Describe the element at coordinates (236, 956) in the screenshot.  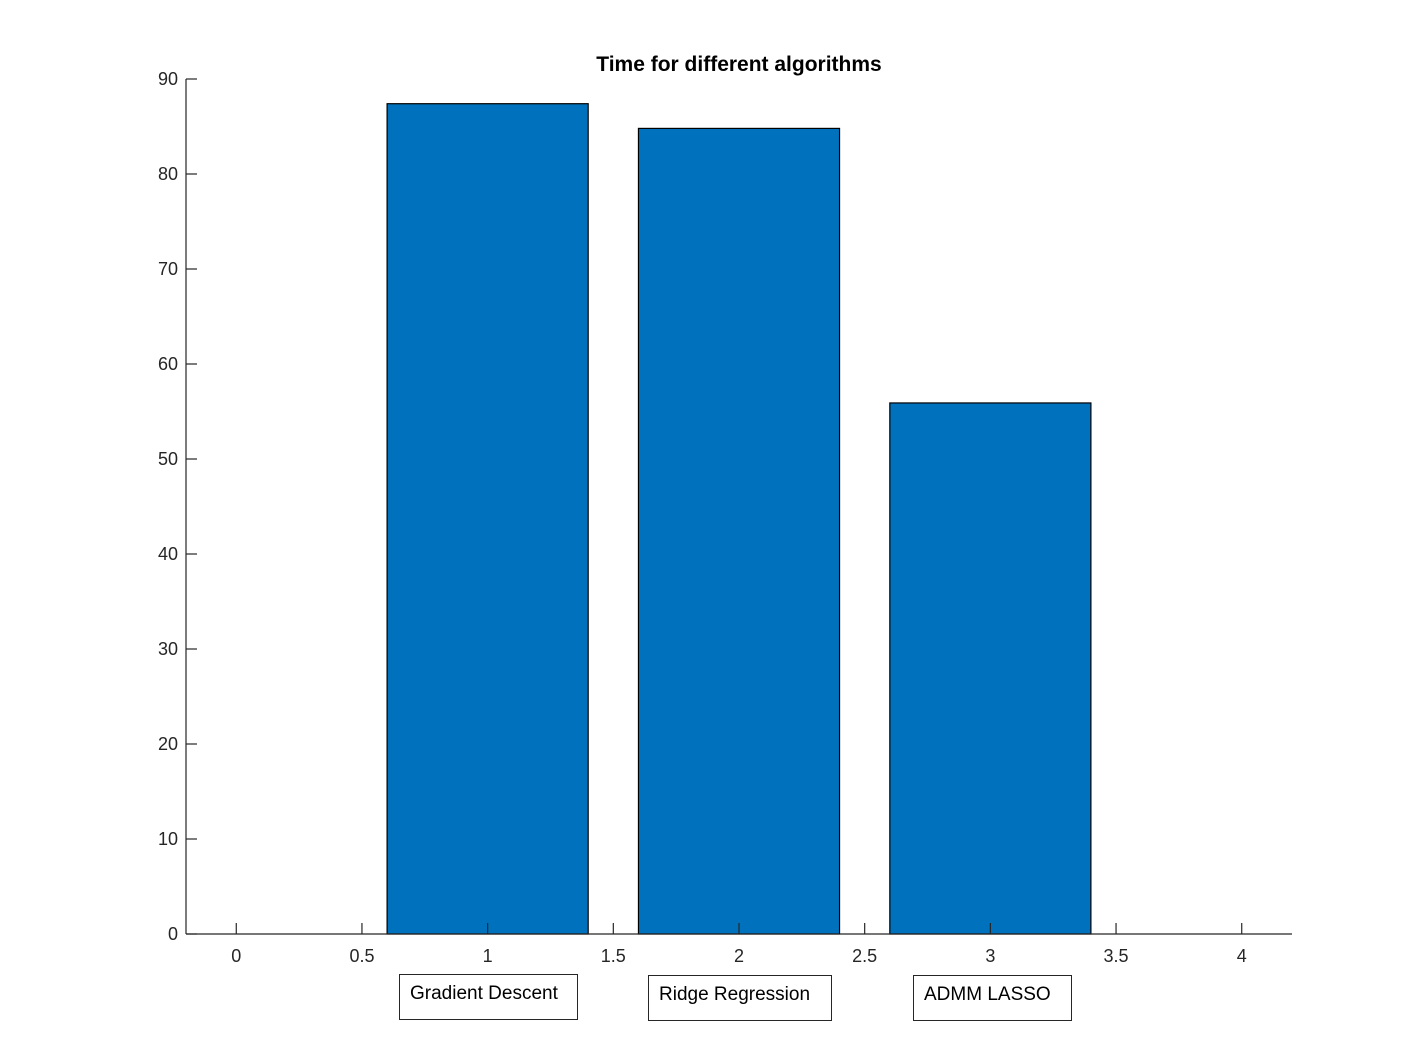
I see `x-tick-label: 0` at that location.